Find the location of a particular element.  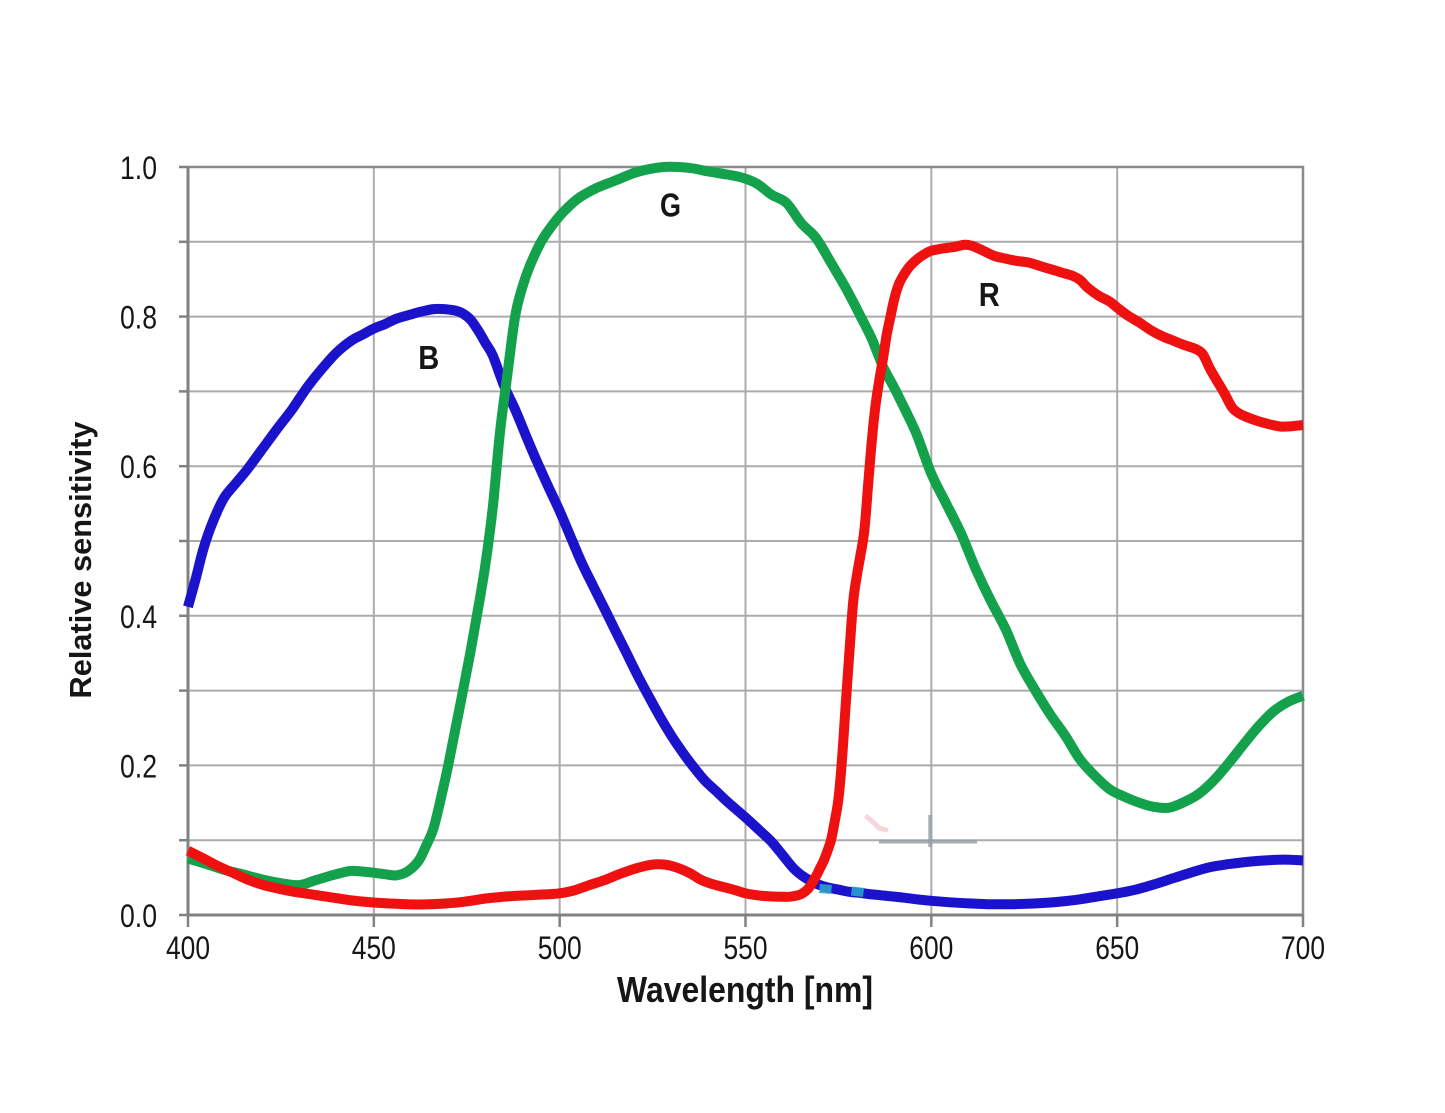

svg-text: 0.6 is located at coordinates (138, 467).